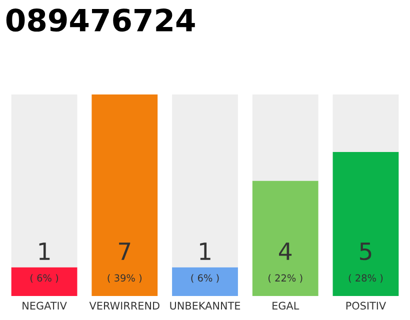  What do you see at coordinates (366, 251) in the screenshot?
I see `data-label: 5` at bounding box center [366, 251].